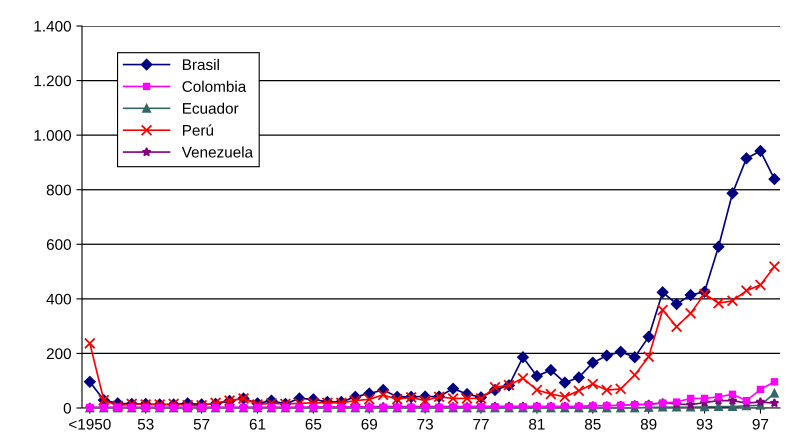  Describe the element at coordinates (648, 424) in the screenshot. I see `x-tick-label: 89` at that location.